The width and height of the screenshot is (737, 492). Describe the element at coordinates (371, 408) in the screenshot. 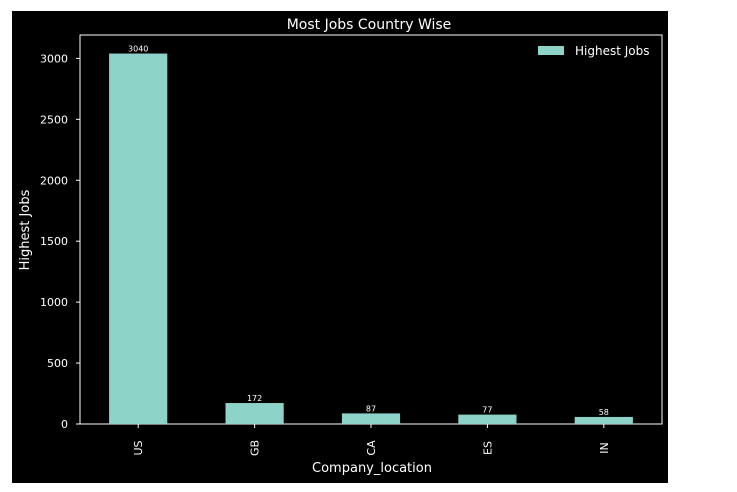

I see `bar-value-label: 87` at that location.